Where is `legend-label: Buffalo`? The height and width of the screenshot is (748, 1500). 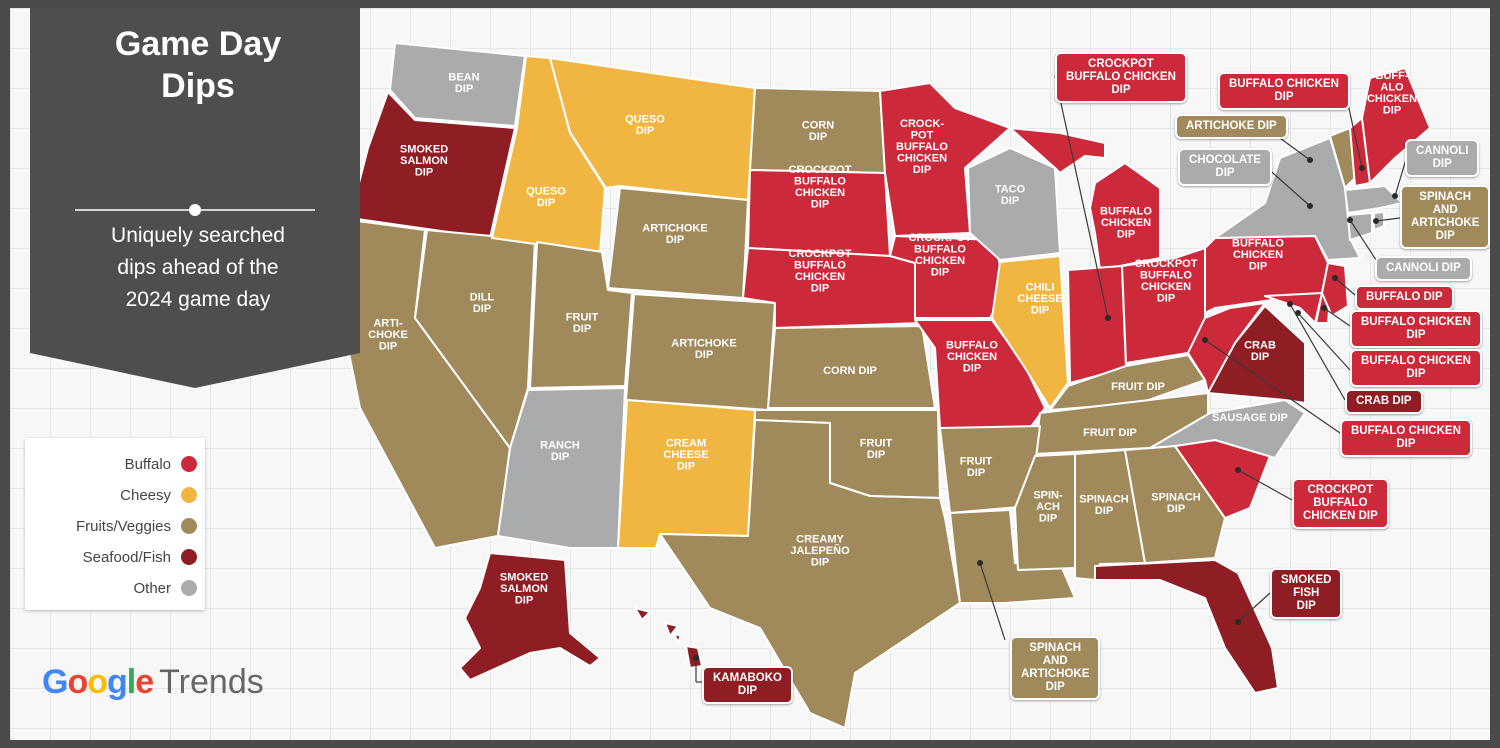
legend-label: Buffalo is located at coordinates (147, 464).